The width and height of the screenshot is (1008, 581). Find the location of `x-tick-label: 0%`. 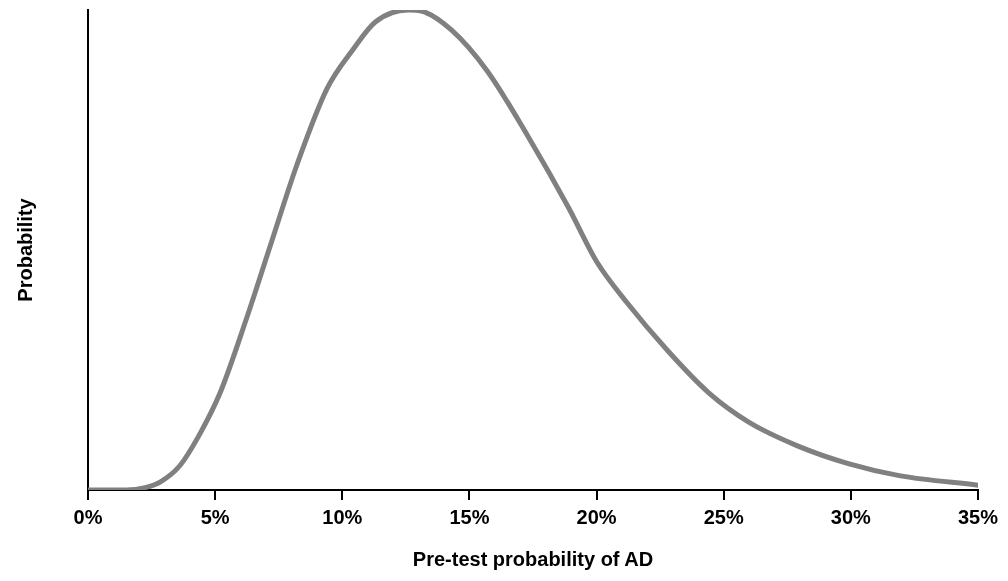

x-tick-label: 0% is located at coordinates (88, 516).